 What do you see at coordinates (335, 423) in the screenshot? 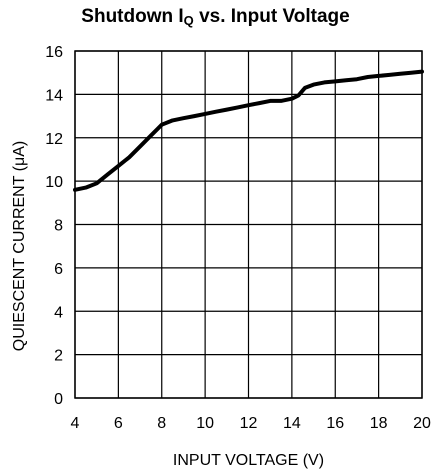
I see `x-tick-label: 16` at bounding box center [335, 423].